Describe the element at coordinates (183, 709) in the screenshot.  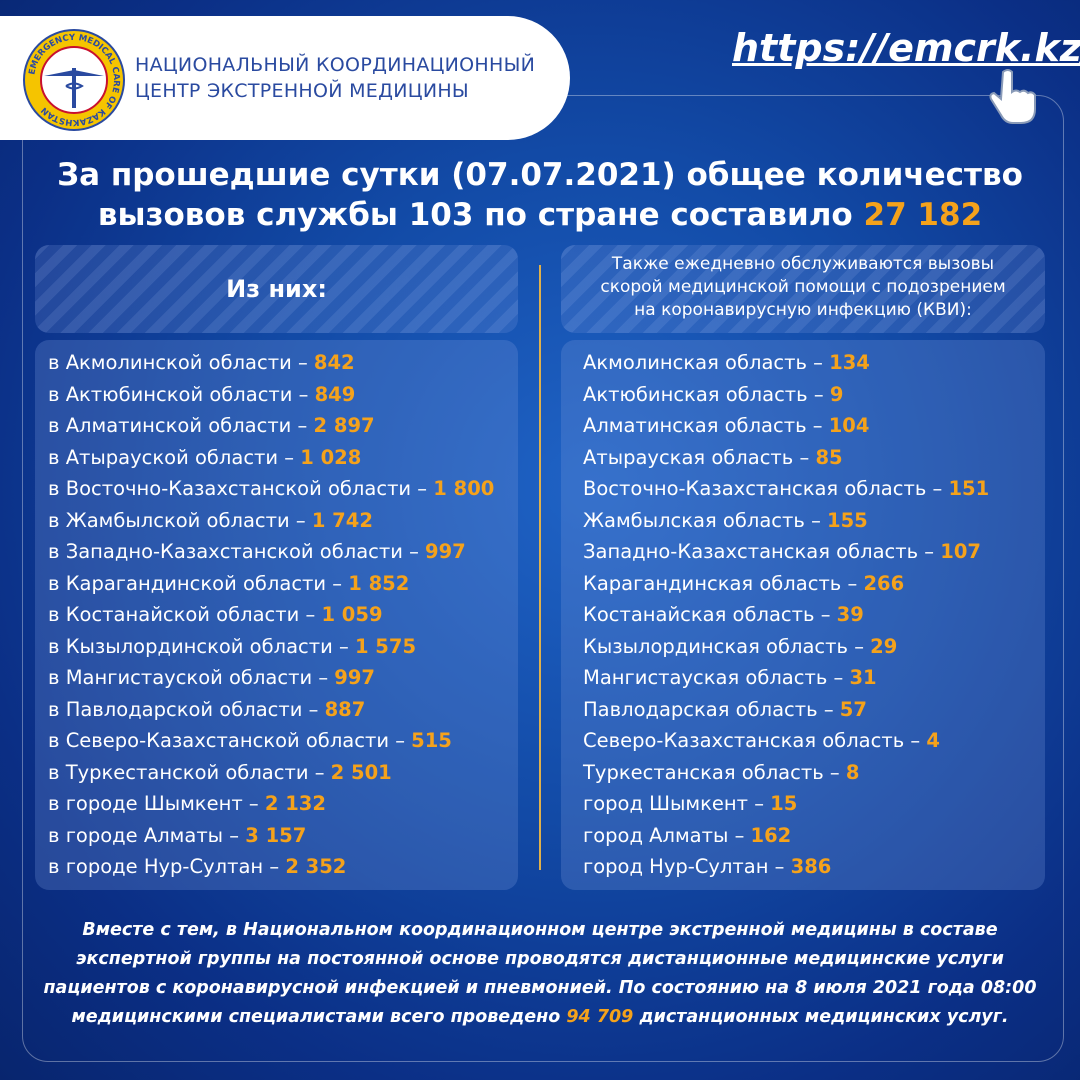
I see `region: в Павлодарской области –` at that location.